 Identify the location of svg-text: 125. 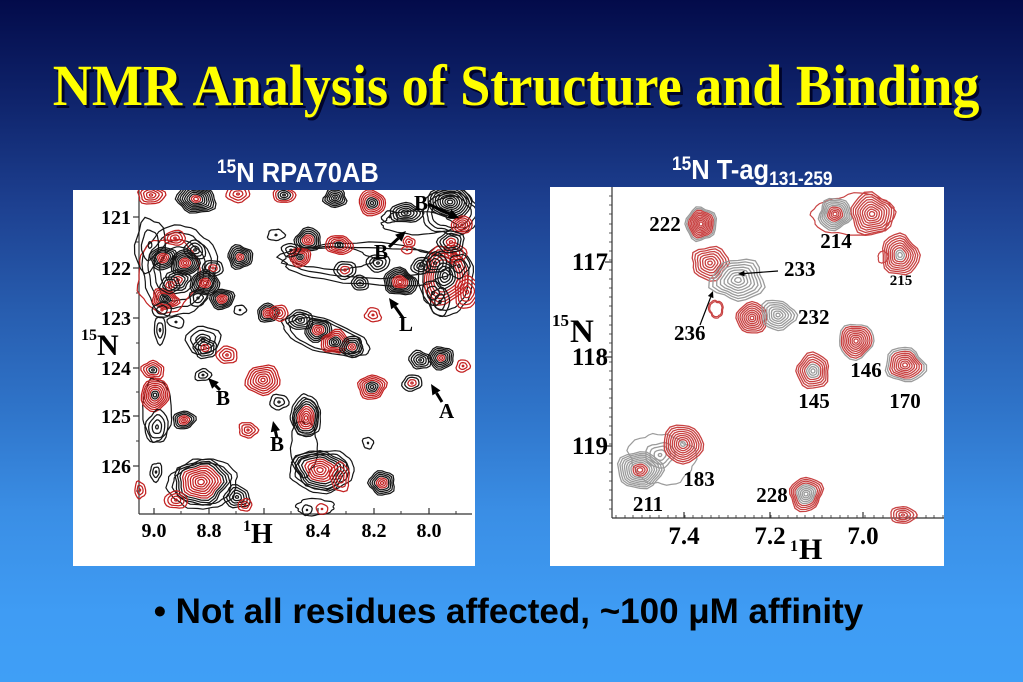
(116, 417).